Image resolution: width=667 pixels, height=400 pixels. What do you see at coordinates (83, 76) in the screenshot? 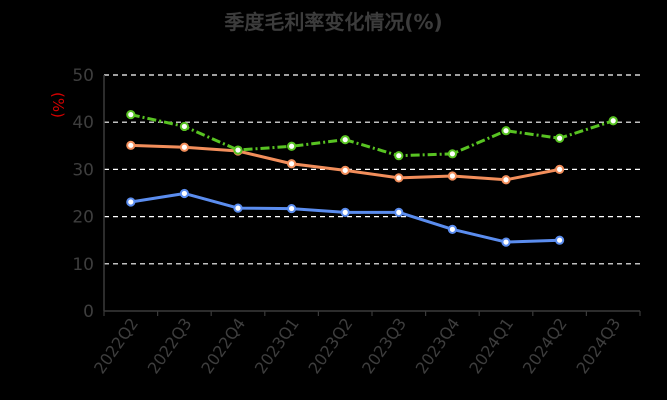
I see `y-tick-label: 50` at bounding box center [83, 76].